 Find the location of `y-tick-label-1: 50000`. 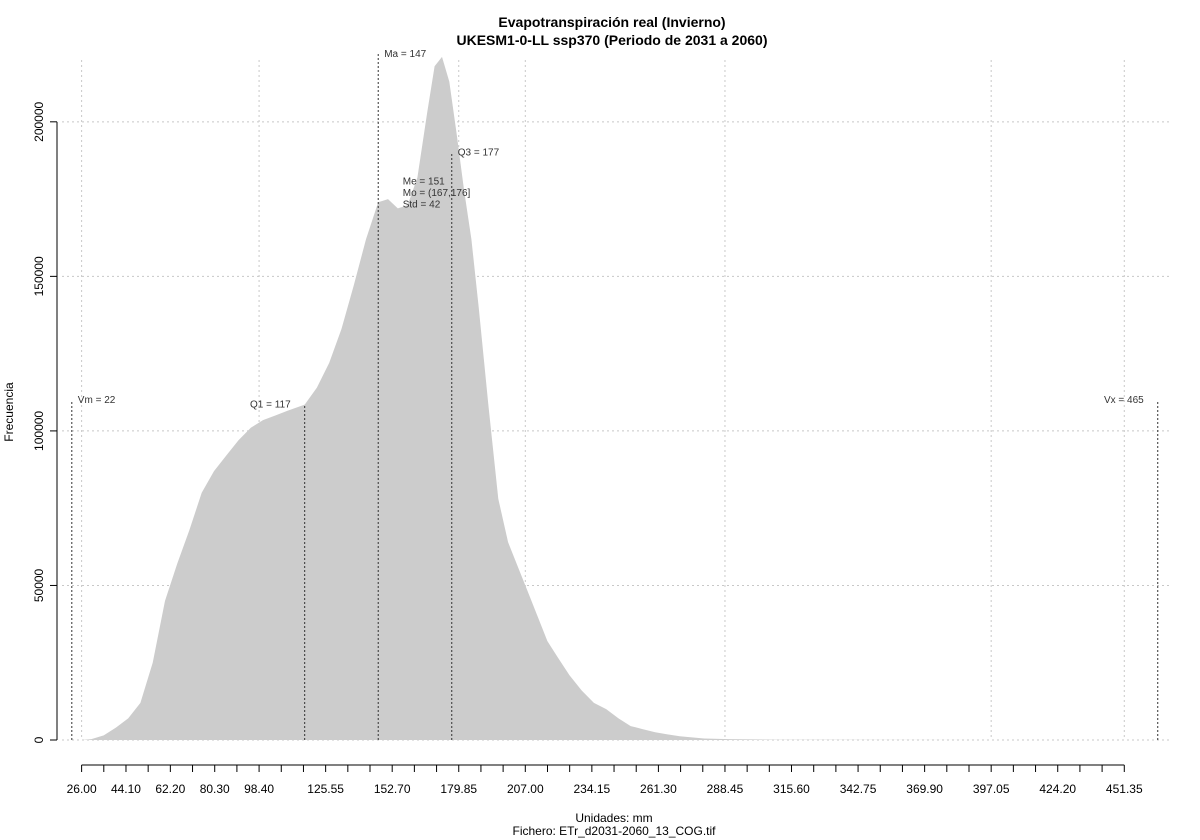

y-tick-label-1: 50000 is located at coordinates (39, 585).